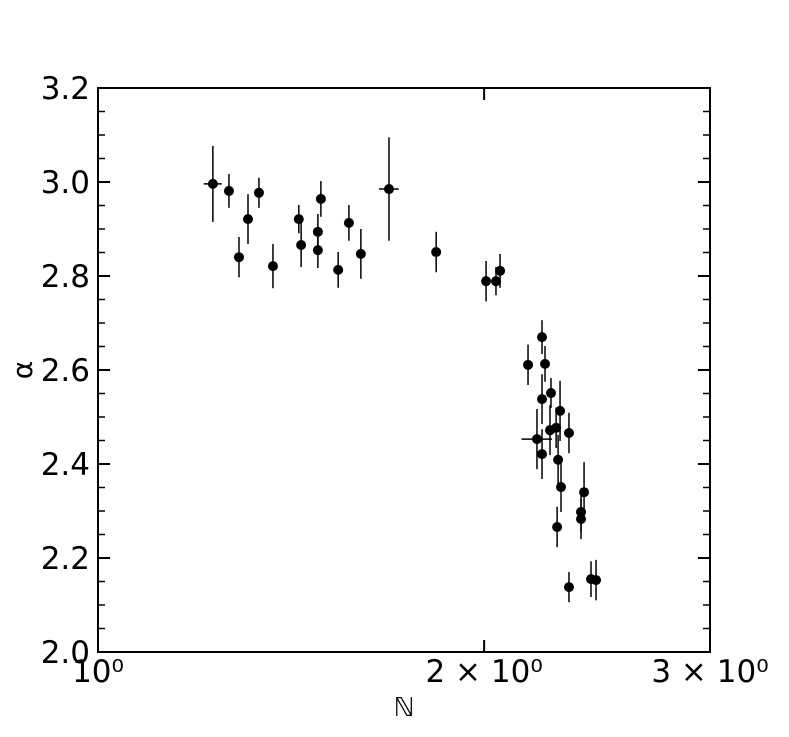 Image resolution: width=789 pixels, height=737 pixels. What do you see at coordinates (65, 653) in the screenshot?
I see `y-tick-label: 2.0` at bounding box center [65, 653].